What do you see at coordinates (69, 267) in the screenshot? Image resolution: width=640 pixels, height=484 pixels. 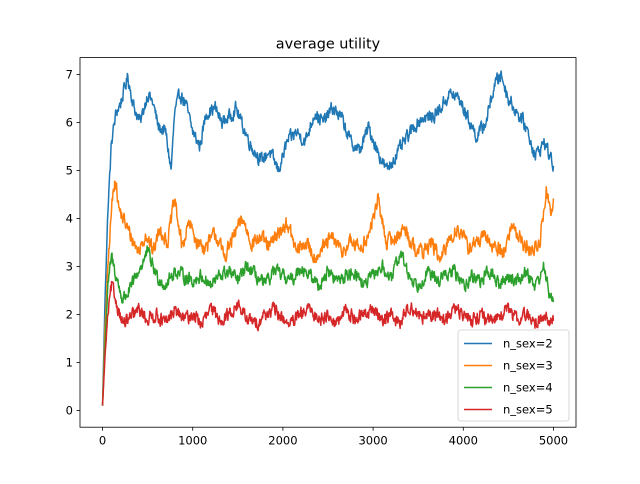 I see `y-tick-label: 3` at bounding box center [69, 267].